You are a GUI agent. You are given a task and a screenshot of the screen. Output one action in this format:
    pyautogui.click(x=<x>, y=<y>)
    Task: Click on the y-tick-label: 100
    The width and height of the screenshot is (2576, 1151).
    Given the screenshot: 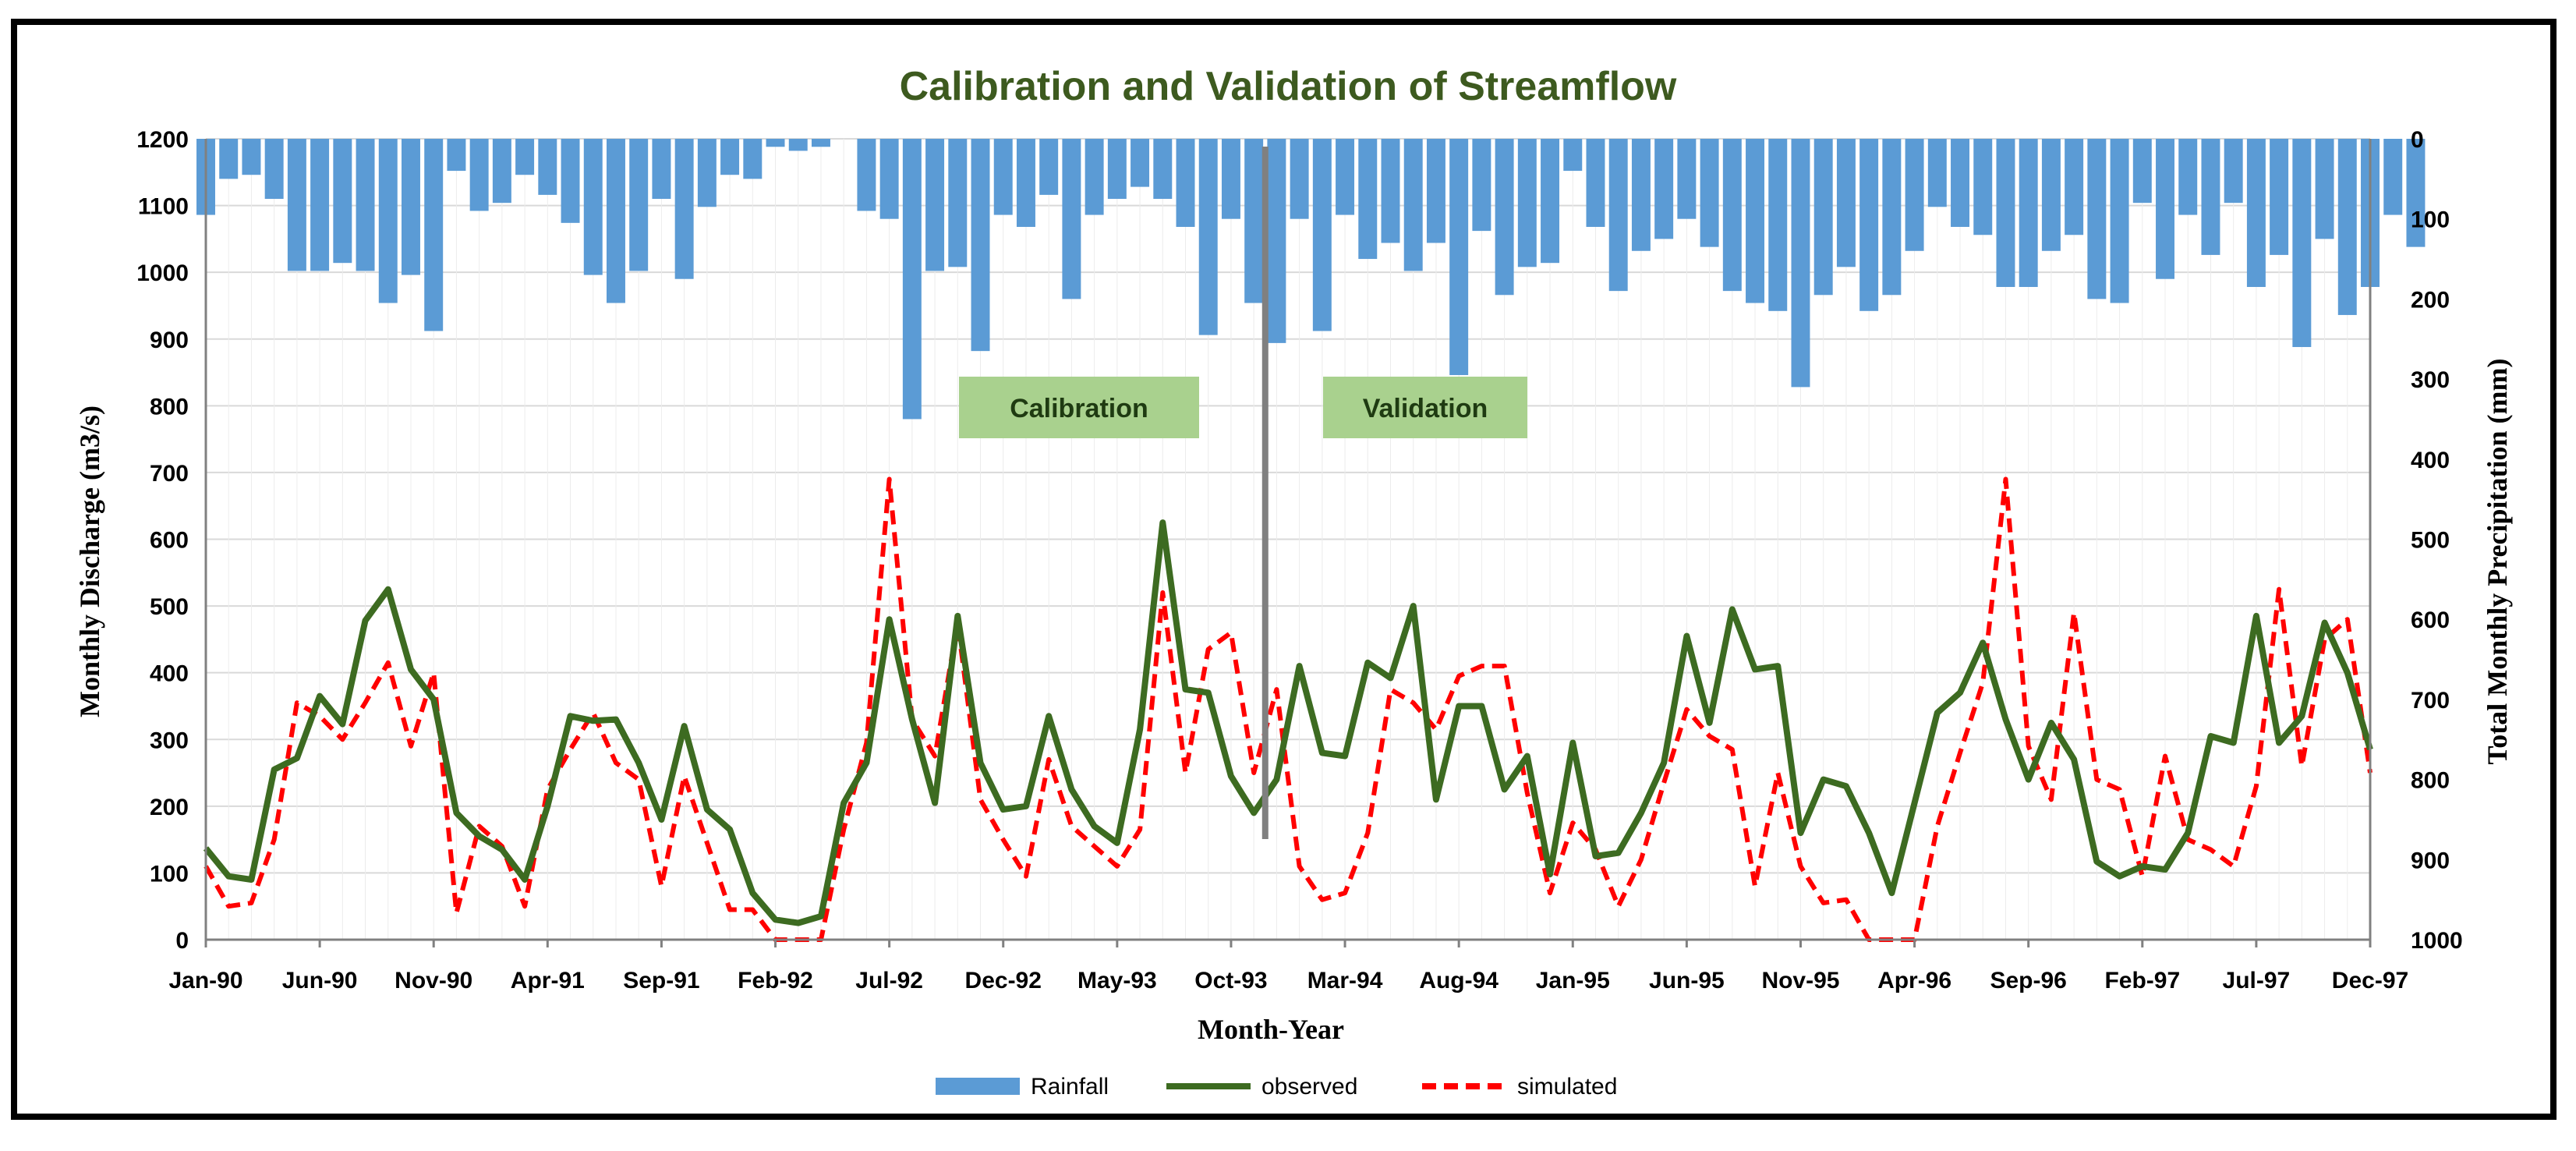 What is the action you would take?
    pyautogui.click(x=169, y=874)
    